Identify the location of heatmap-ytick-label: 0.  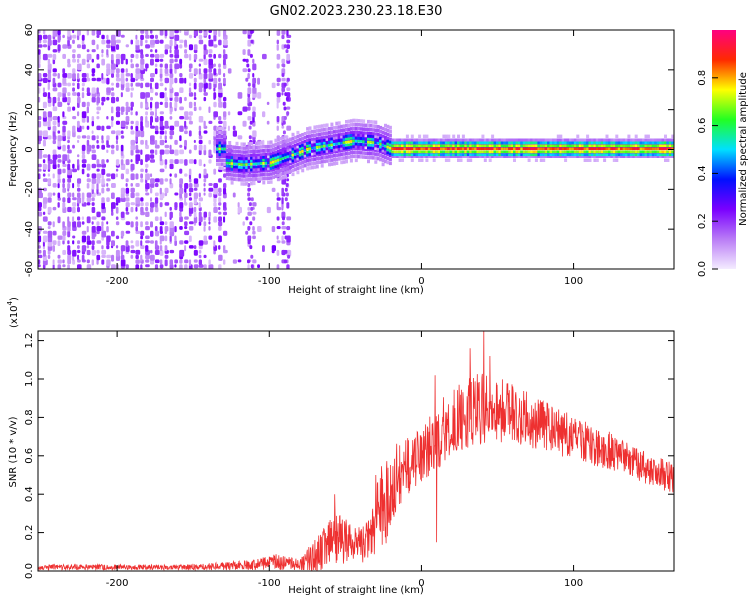
(29, 149).